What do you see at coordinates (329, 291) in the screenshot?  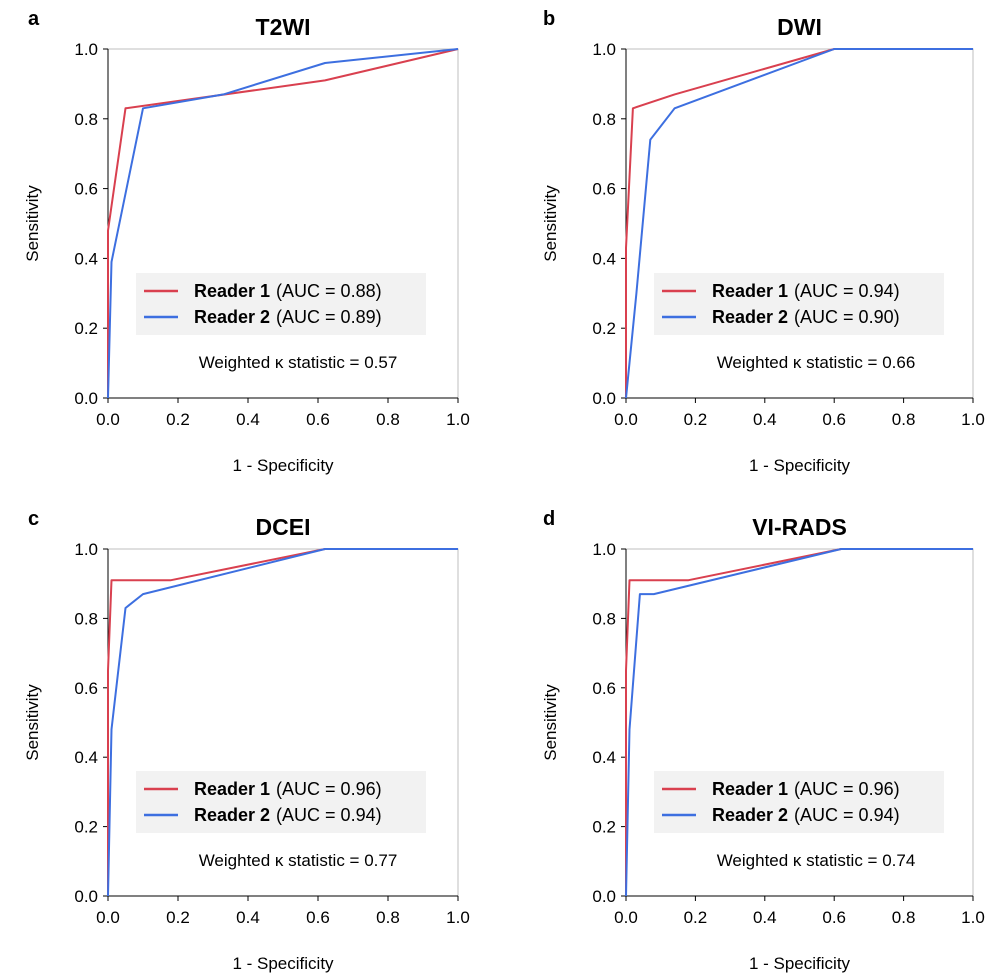 I see `legend-auc-value: (AUC = 0.88)` at bounding box center [329, 291].